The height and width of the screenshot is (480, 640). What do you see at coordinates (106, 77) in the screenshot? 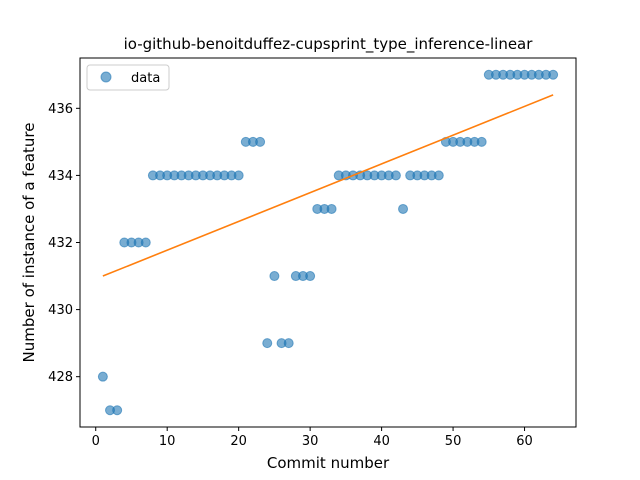
I see `legend-marker` at bounding box center [106, 77].